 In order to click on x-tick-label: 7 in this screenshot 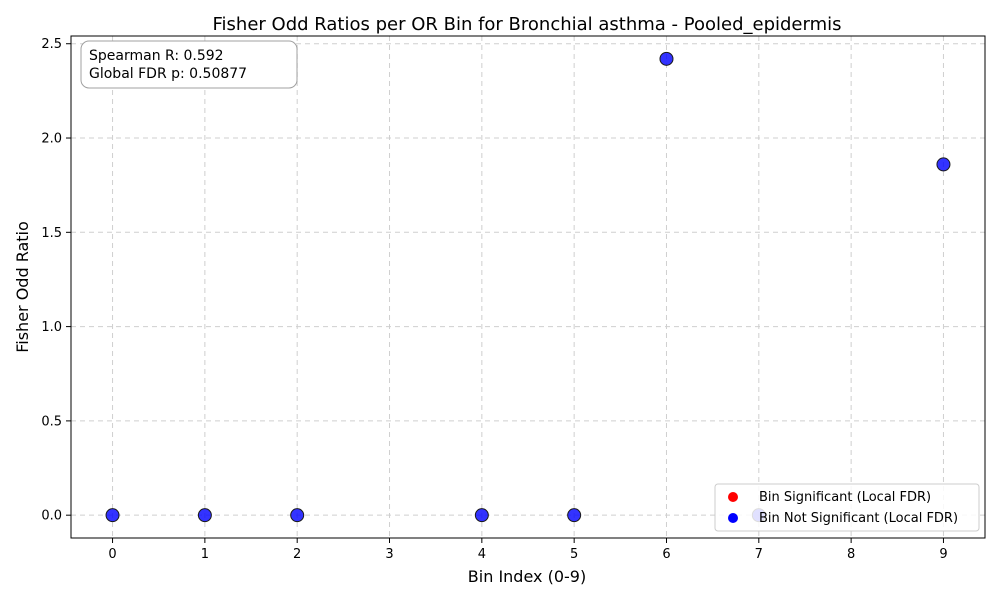, I will do `click(759, 554)`.